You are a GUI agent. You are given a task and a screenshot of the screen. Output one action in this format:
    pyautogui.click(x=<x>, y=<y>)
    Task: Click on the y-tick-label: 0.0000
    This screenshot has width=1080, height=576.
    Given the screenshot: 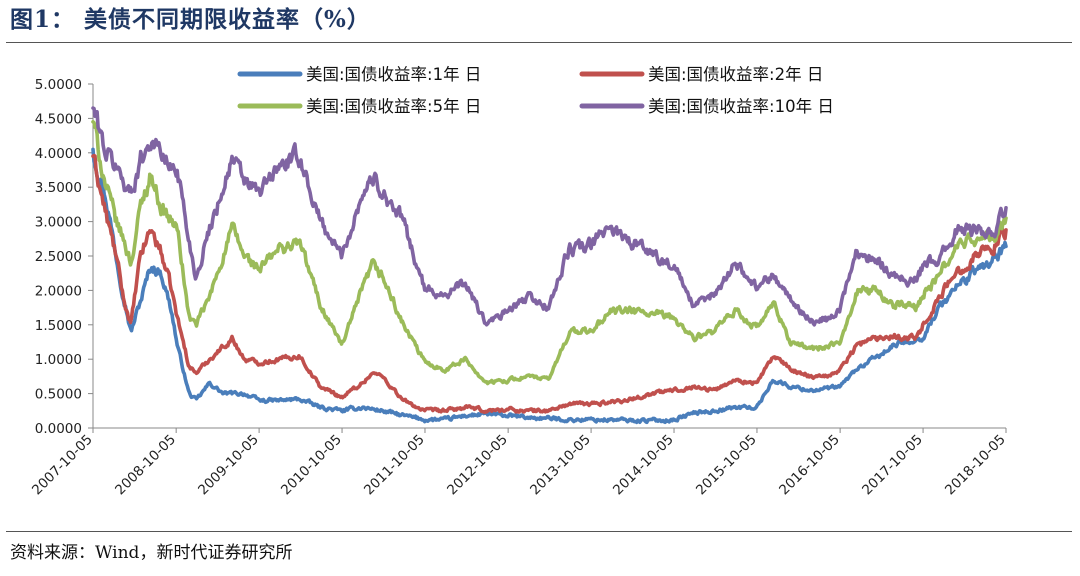 What is the action you would take?
    pyautogui.click(x=58, y=429)
    